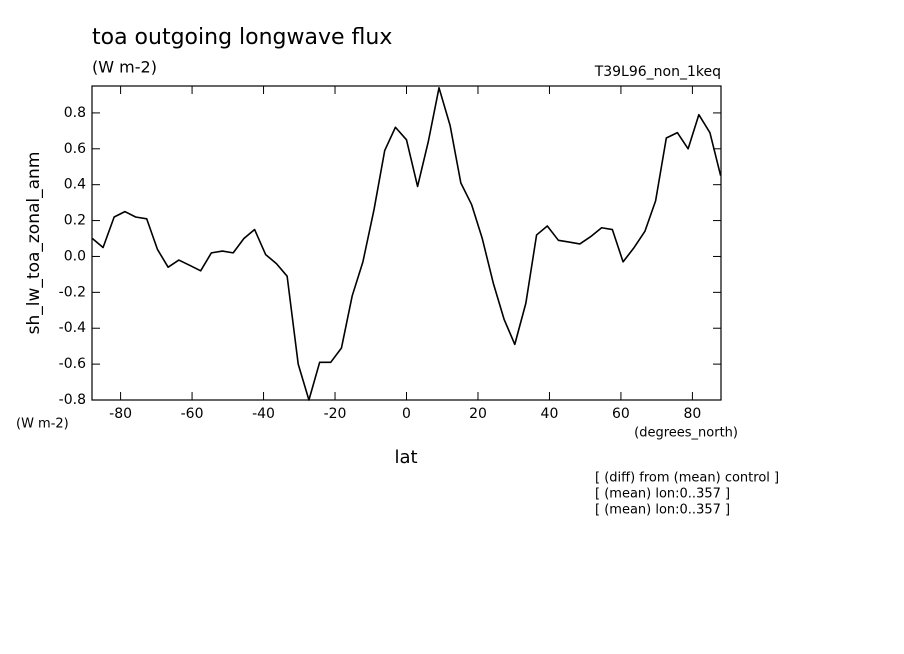 This screenshot has width=904, height=654. I want to click on y-tick-label: -0.4, so click(72, 328).